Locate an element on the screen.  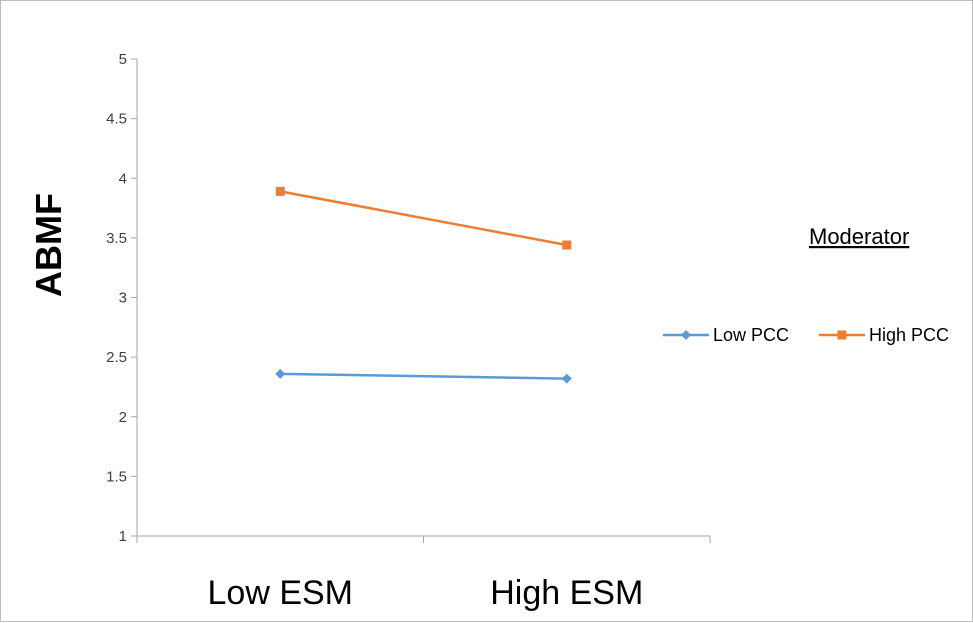
y-tick-label: 2 is located at coordinates (123, 417).